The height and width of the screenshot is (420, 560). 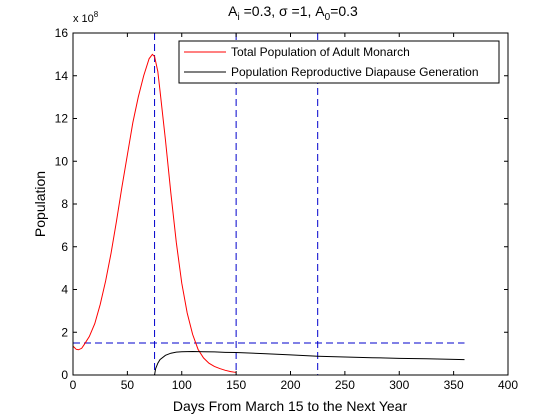 I want to click on x-tick-label: 150, so click(x=236, y=385).